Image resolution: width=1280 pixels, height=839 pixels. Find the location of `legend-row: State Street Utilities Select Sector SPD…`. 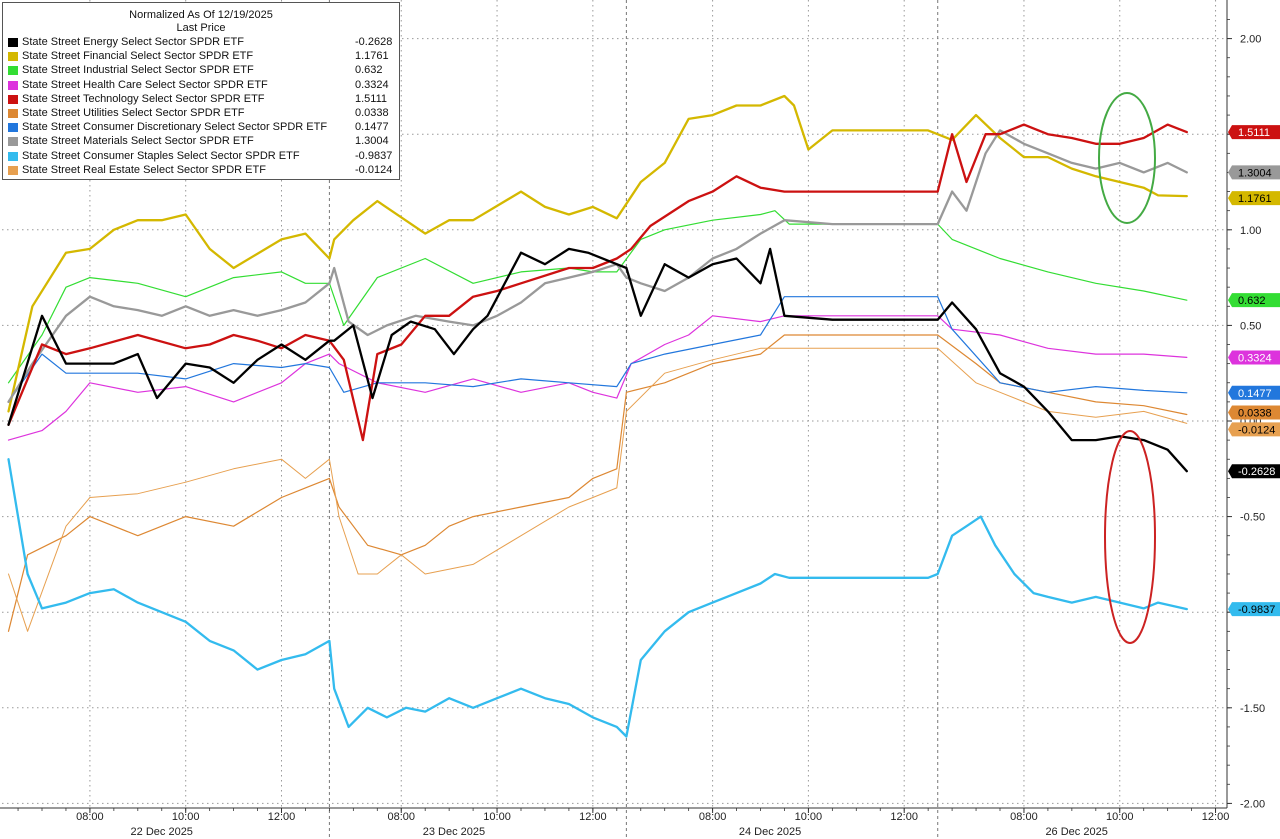

legend-row: State Street Utilities Select Sector SPD… is located at coordinates (201, 113).